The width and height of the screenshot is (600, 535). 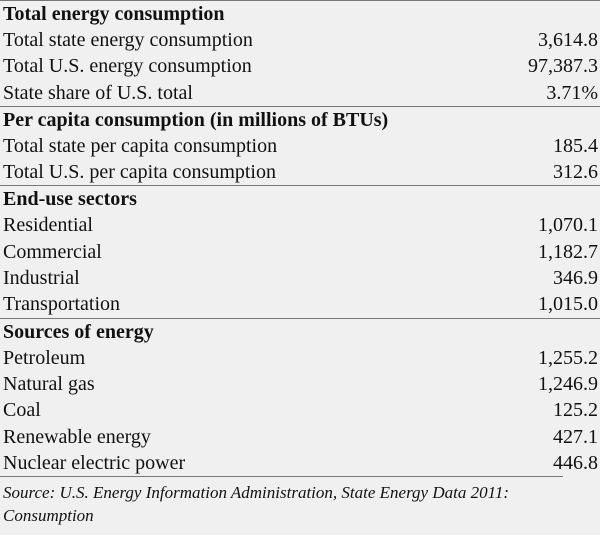 What do you see at coordinates (70, 199) in the screenshot?
I see `section-heading: End-use sectors` at bounding box center [70, 199].